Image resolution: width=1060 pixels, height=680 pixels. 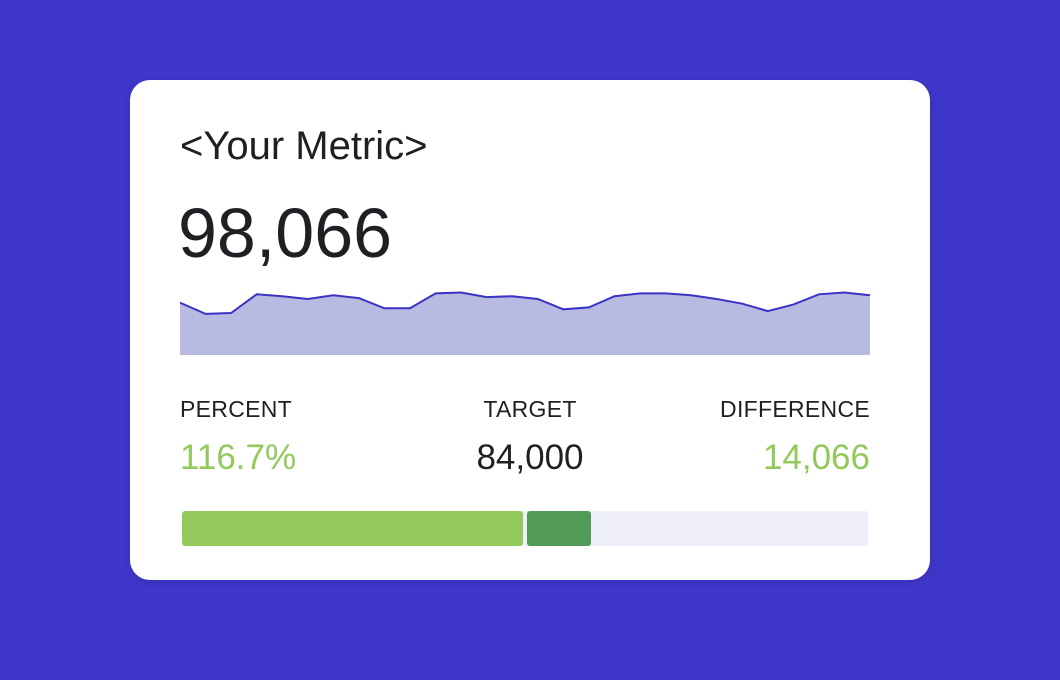 I want to click on sparkline-chart, so click(x=525, y=323).